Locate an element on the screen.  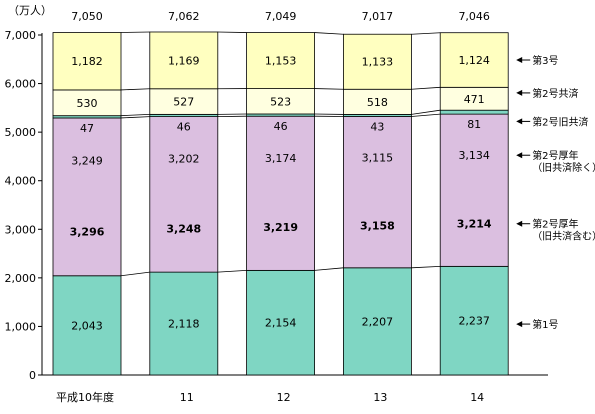
category-label: 14 is located at coordinates (477, 397).